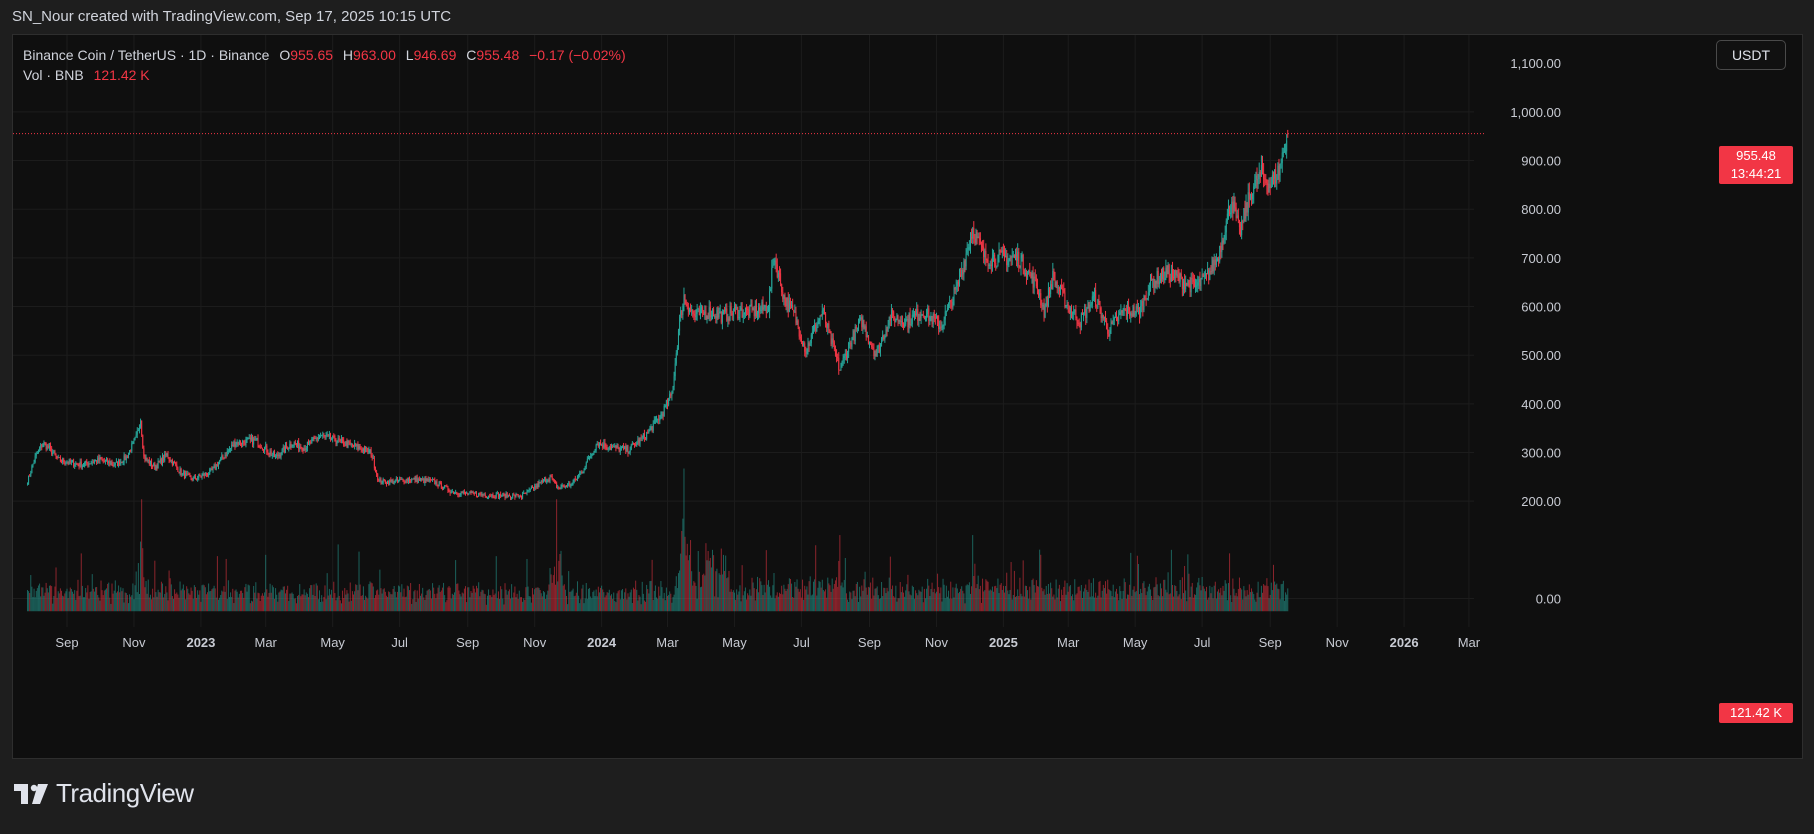 This screenshot has height=834, width=1814. I want to click on symbol-label: Binance Coin / TetherUS · 1D · Binance, so click(146, 55).